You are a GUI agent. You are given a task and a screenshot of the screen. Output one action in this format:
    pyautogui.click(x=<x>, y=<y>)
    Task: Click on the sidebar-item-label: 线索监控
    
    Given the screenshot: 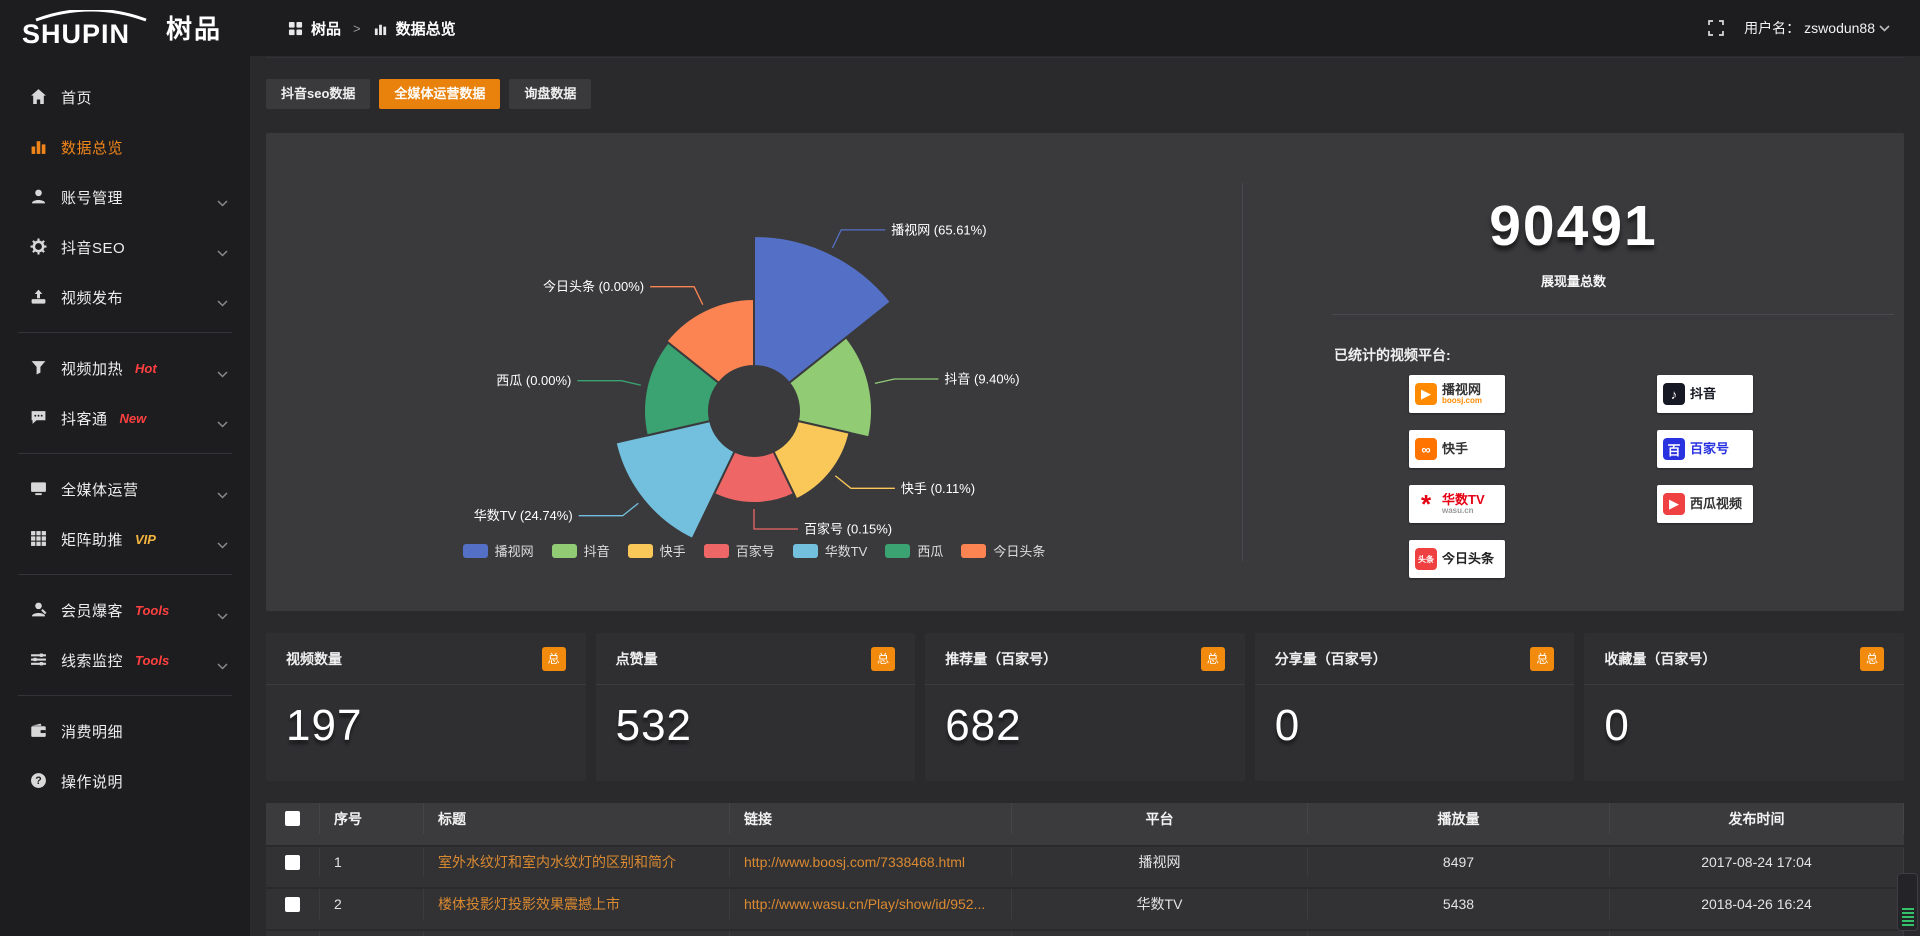 What is the action you would take?
    pyautogui.click(x=92, y=661)
    